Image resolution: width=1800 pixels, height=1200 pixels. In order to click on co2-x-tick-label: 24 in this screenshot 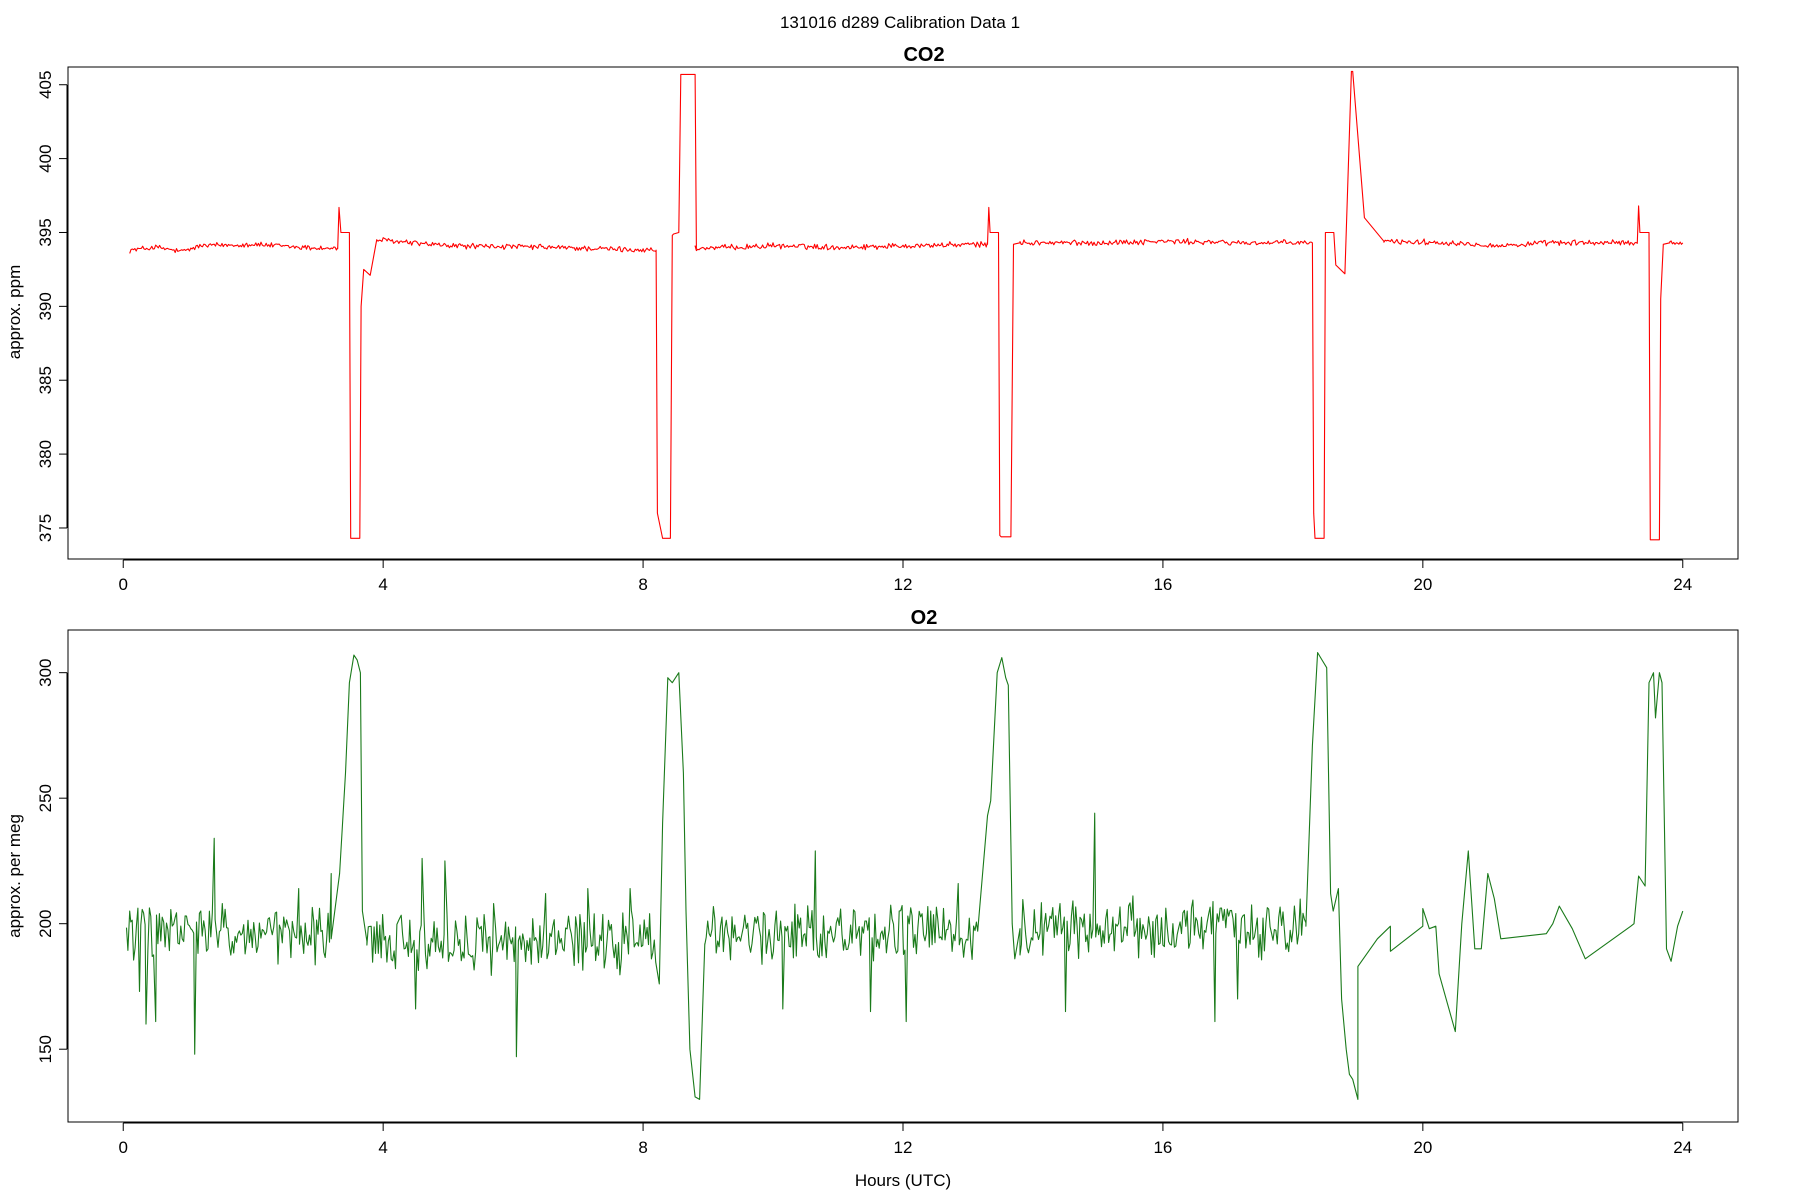, I will do `click(1682, 584)`.